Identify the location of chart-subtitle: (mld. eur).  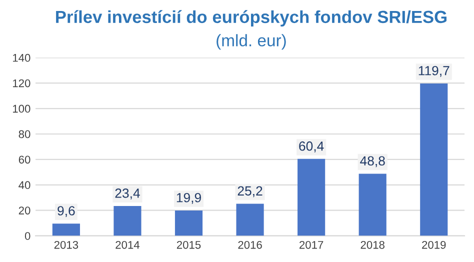
(251, 42).